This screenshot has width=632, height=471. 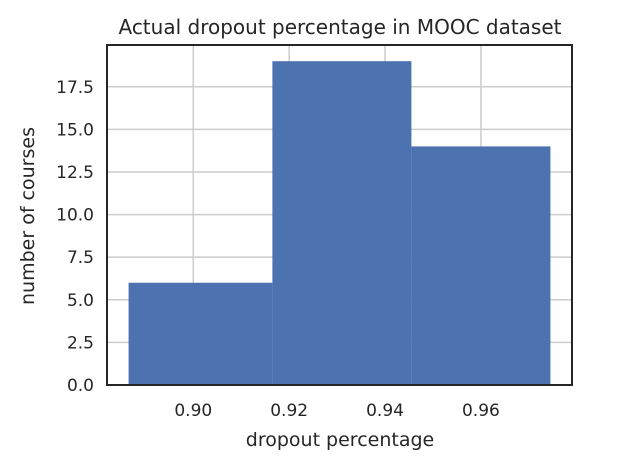 I want to click on x-tick-label: 0.96, so click(x=481, y=411).